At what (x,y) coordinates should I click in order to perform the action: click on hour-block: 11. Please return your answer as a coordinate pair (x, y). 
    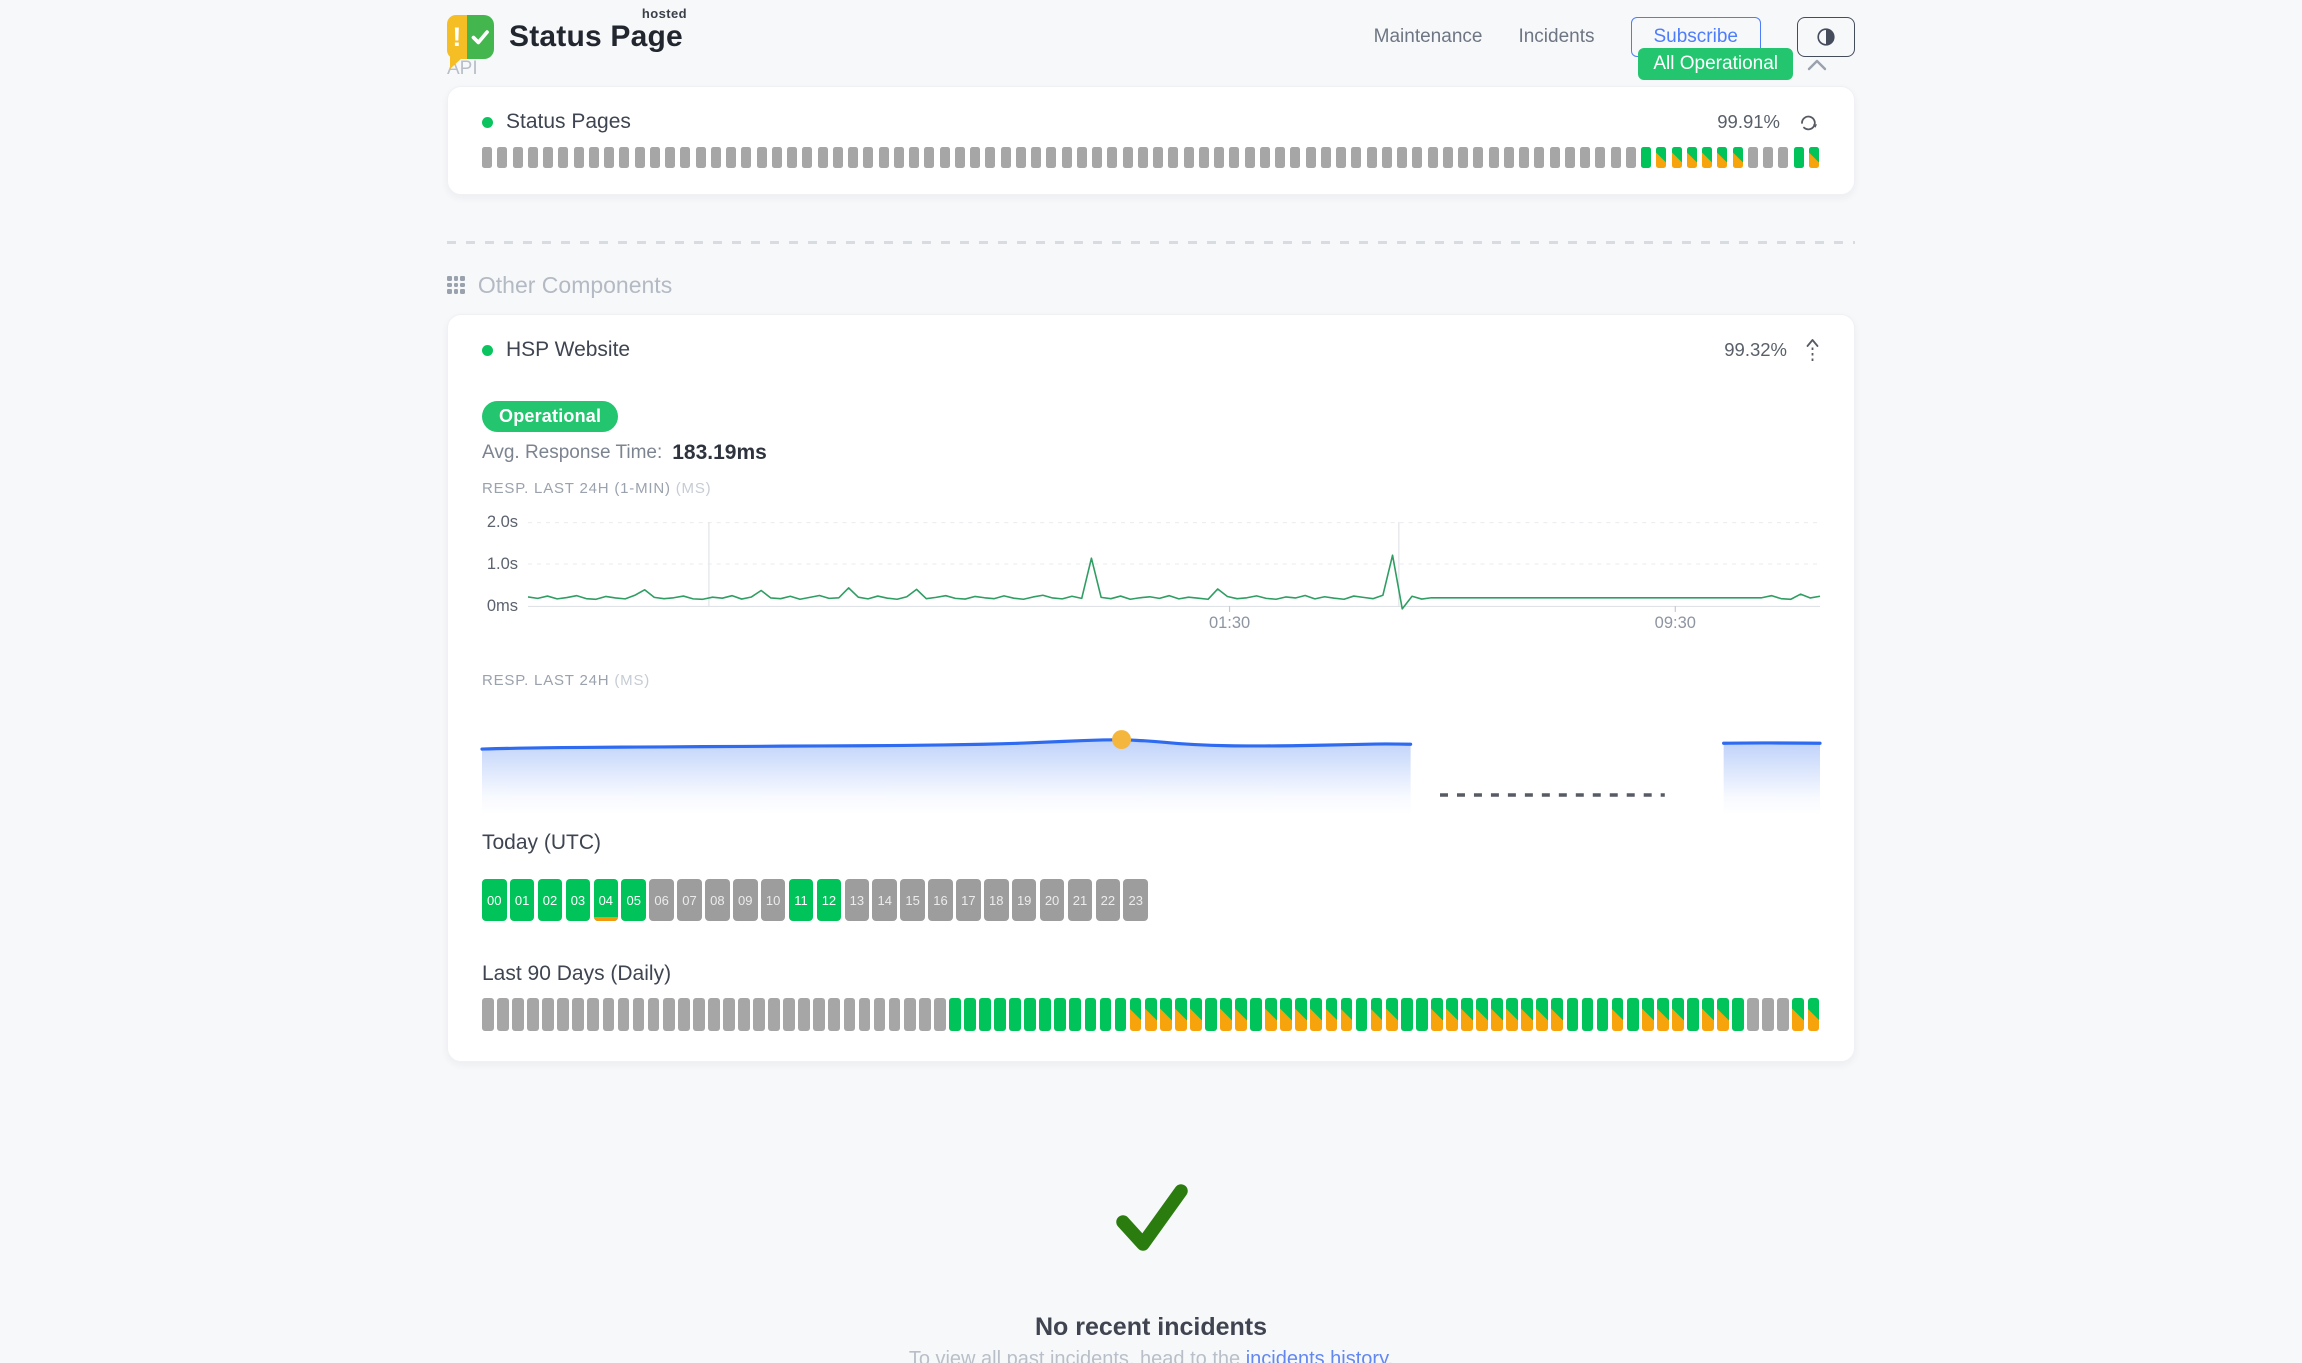
    Looking at the image, I should click on (801, 900).